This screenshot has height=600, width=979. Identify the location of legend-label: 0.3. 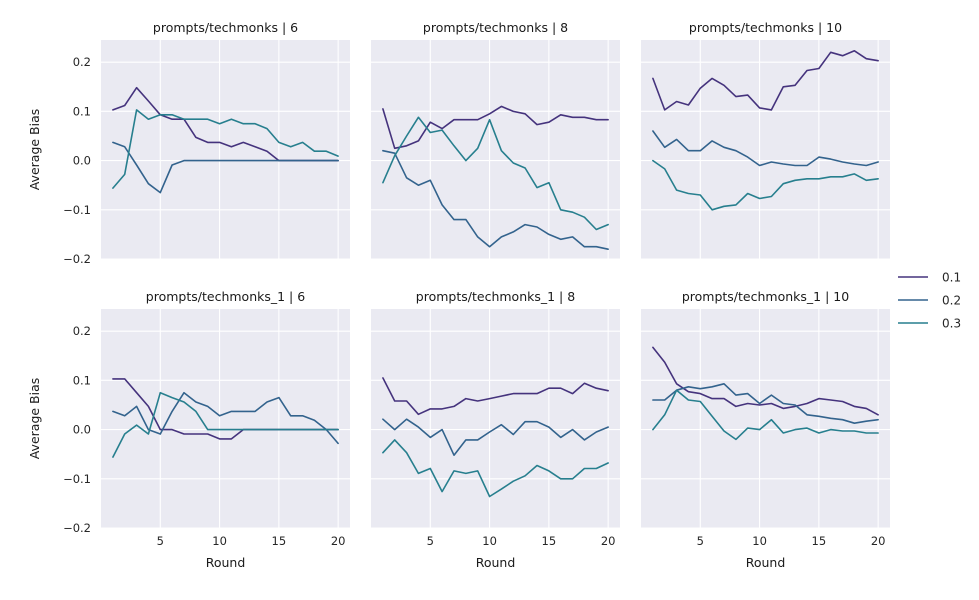
(951, 324).